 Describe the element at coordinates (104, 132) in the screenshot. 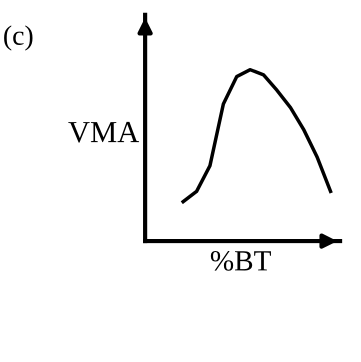

I see `y-axis-title: VMA` at that location.